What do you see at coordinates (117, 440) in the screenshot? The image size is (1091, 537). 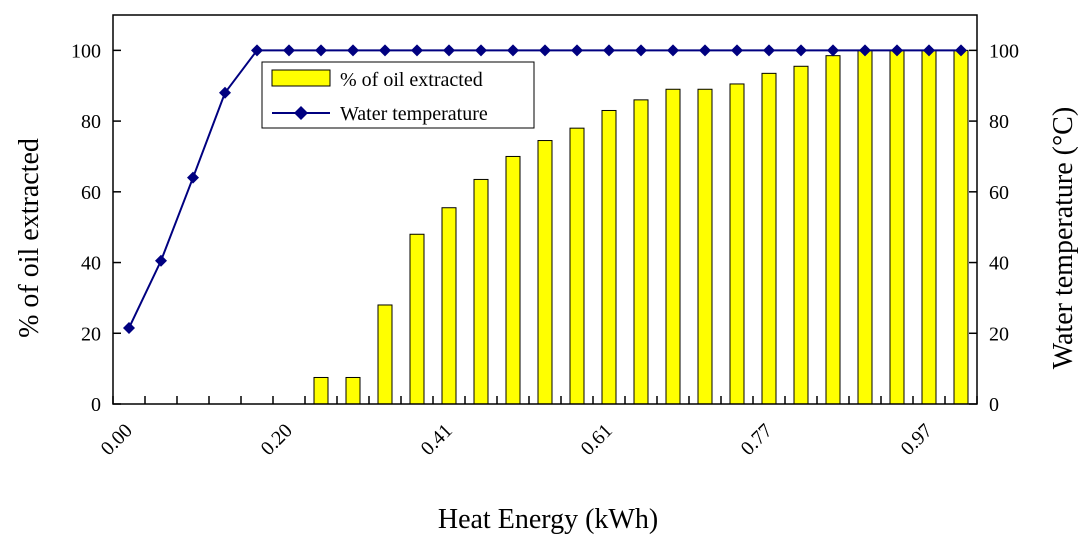 I see `x-tick-label: 0.00` at bounding box center [117, 440].